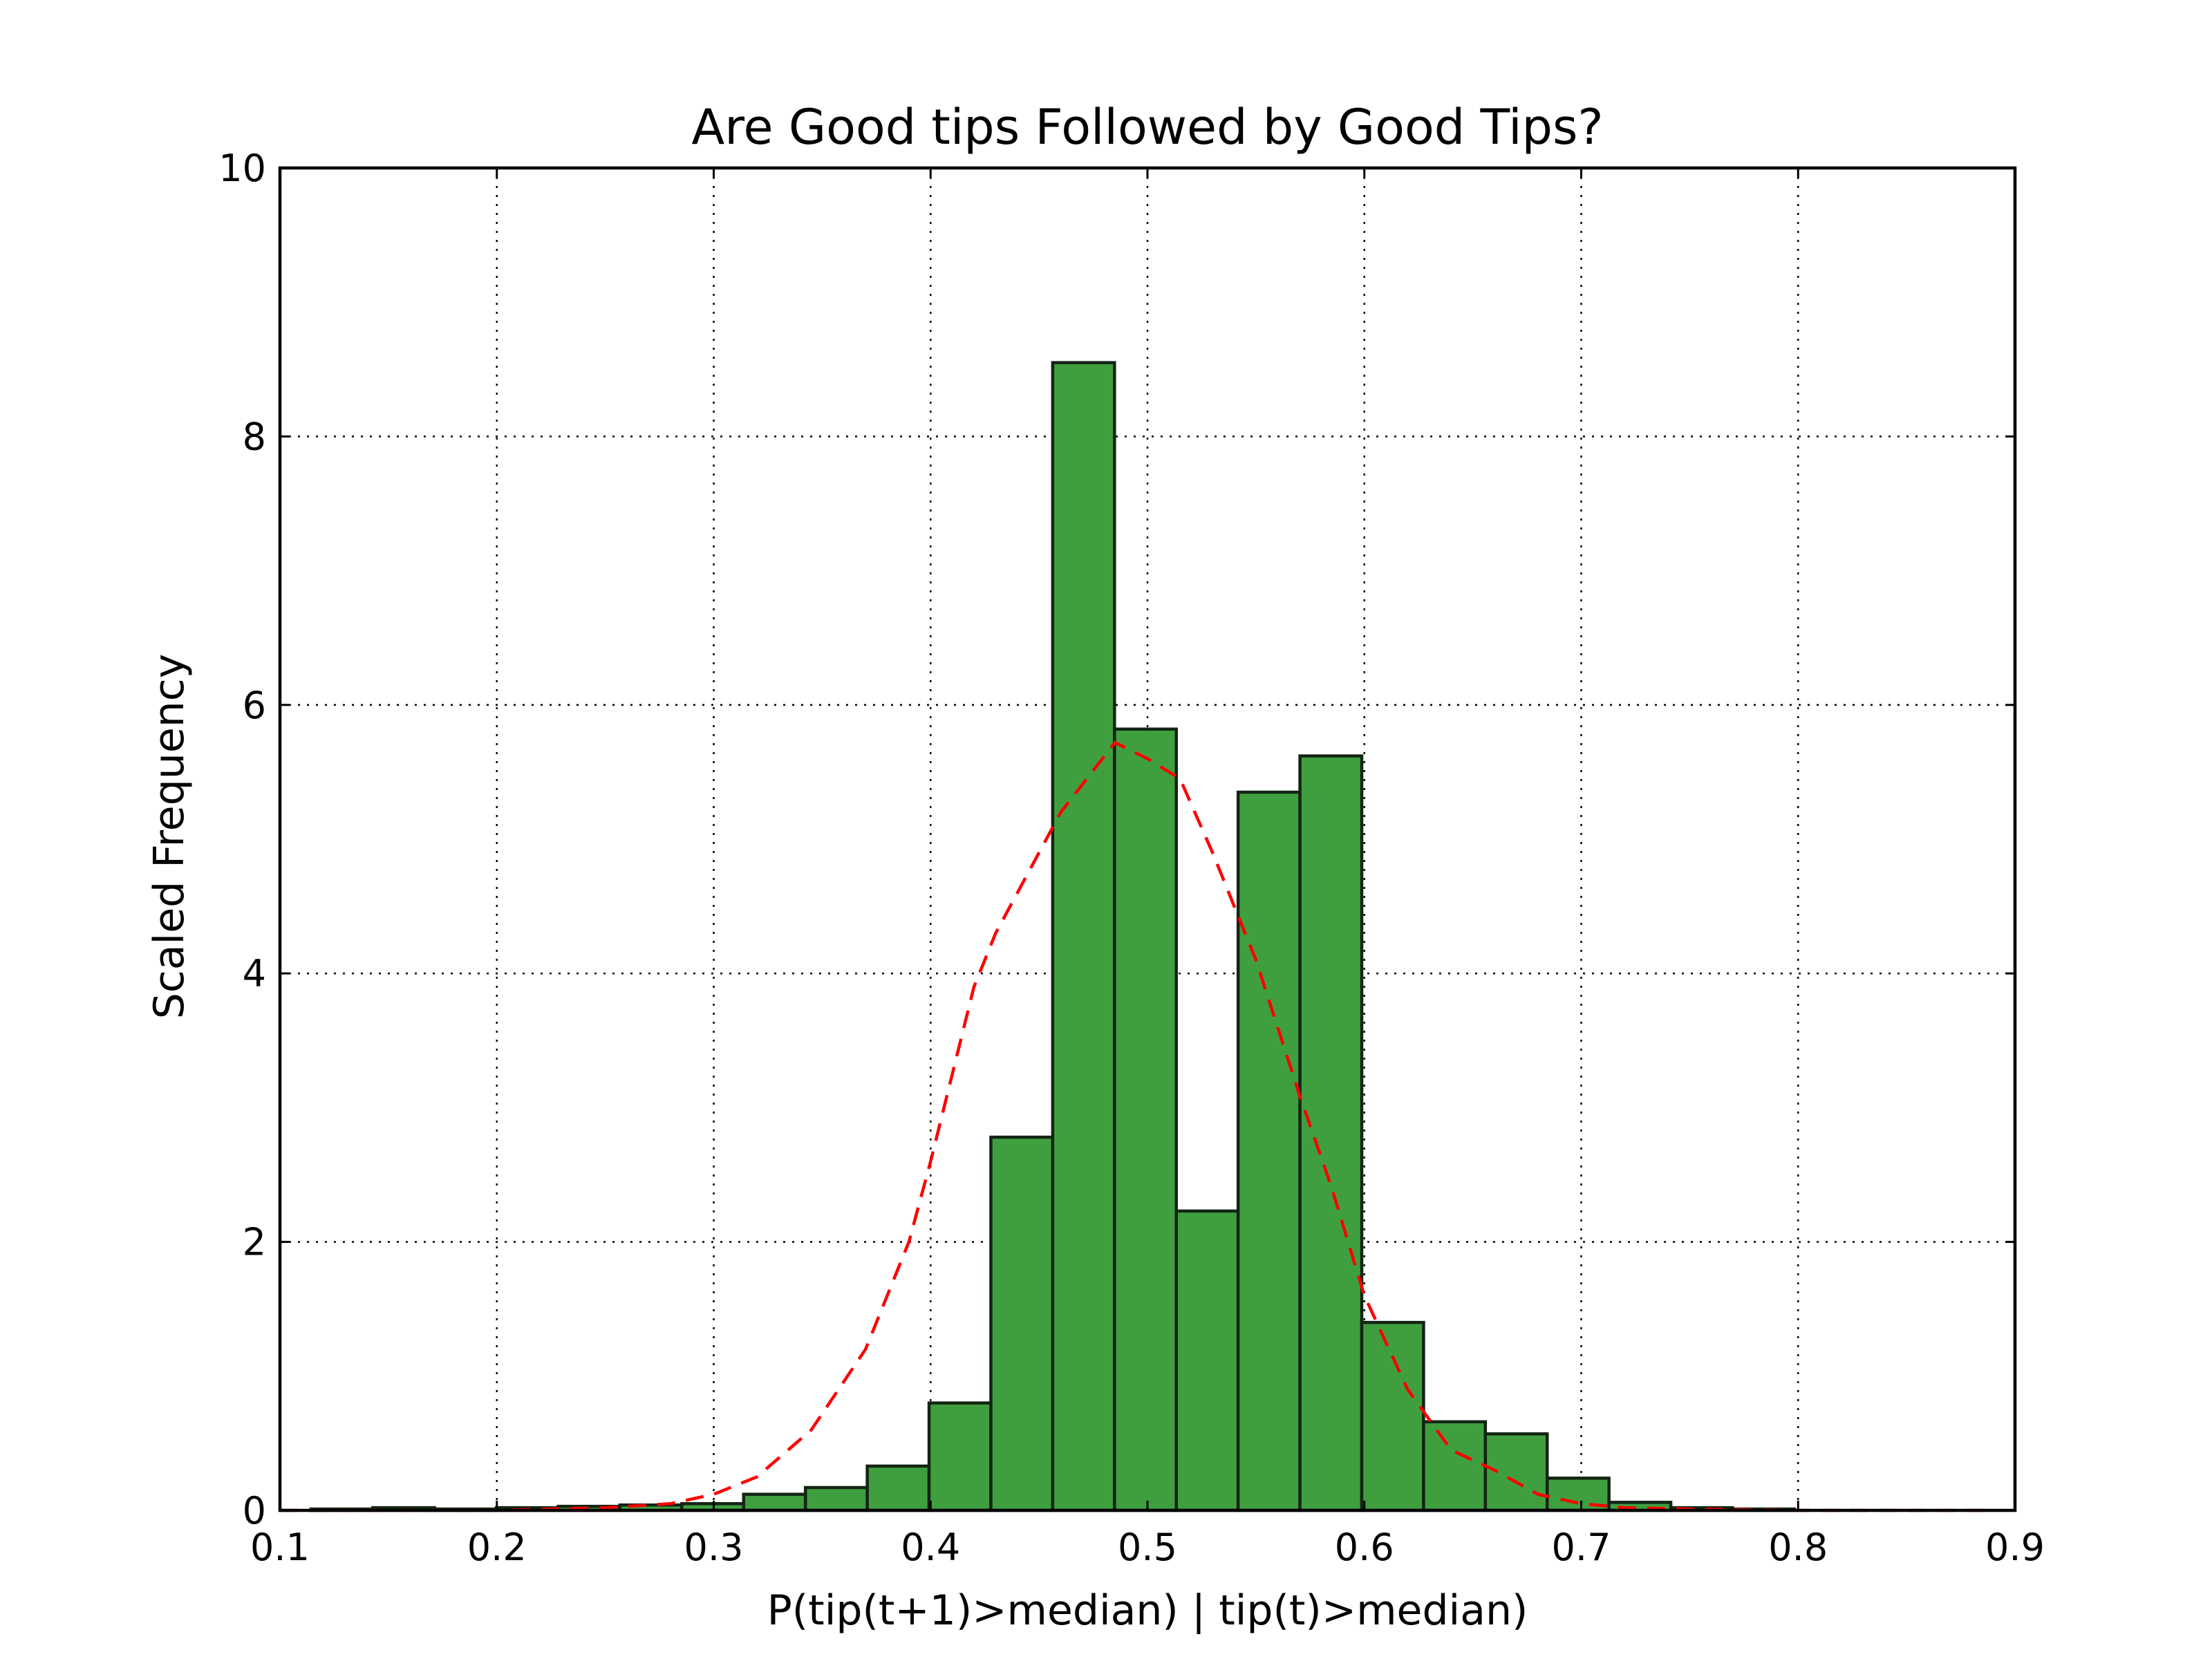  What do you see at coordinates (169, 837) in the screenshot?
I see `y-axis-label: Scaled Frequency` at bounding box center [169, 837].